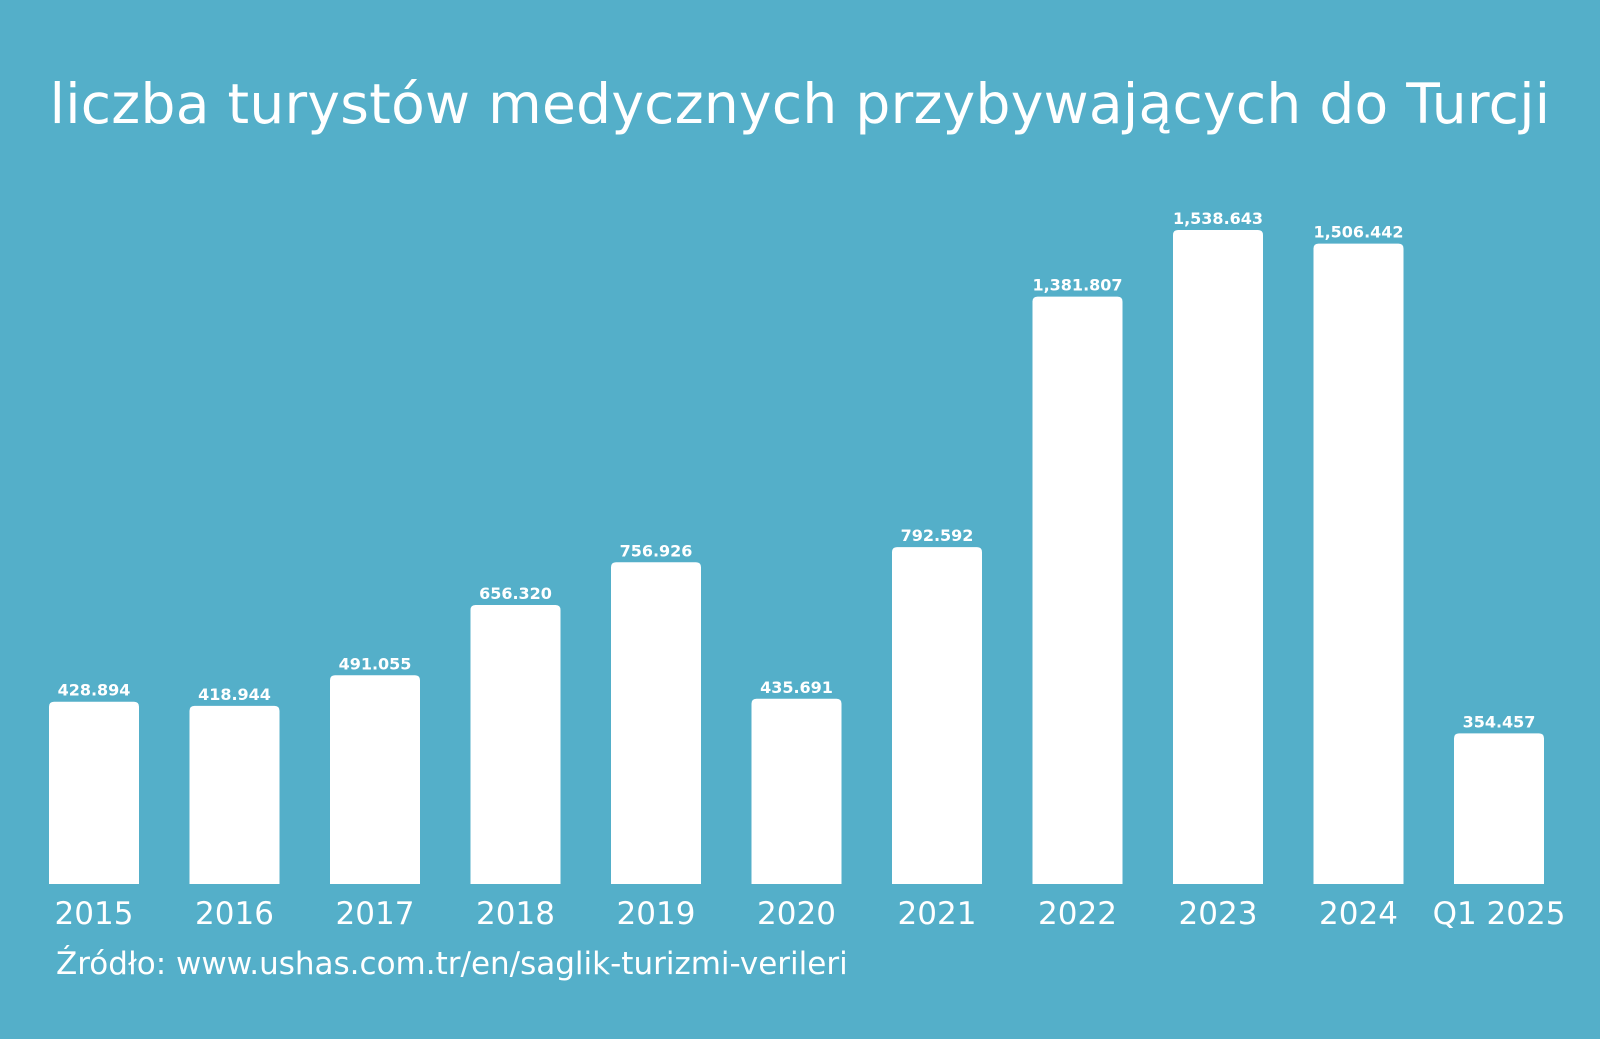 The width and height of the screenshot is (1600, 1039). Describe the element at coordinates (515, 593) in the screenshot. I see `value-label: 656.320` at that location.